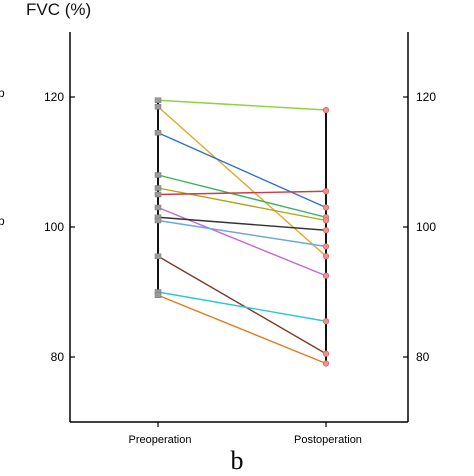 Image resolution: width=474 pixels, height=476 pixels. I want to click on y-tick-label: 120, so click(54, 97).